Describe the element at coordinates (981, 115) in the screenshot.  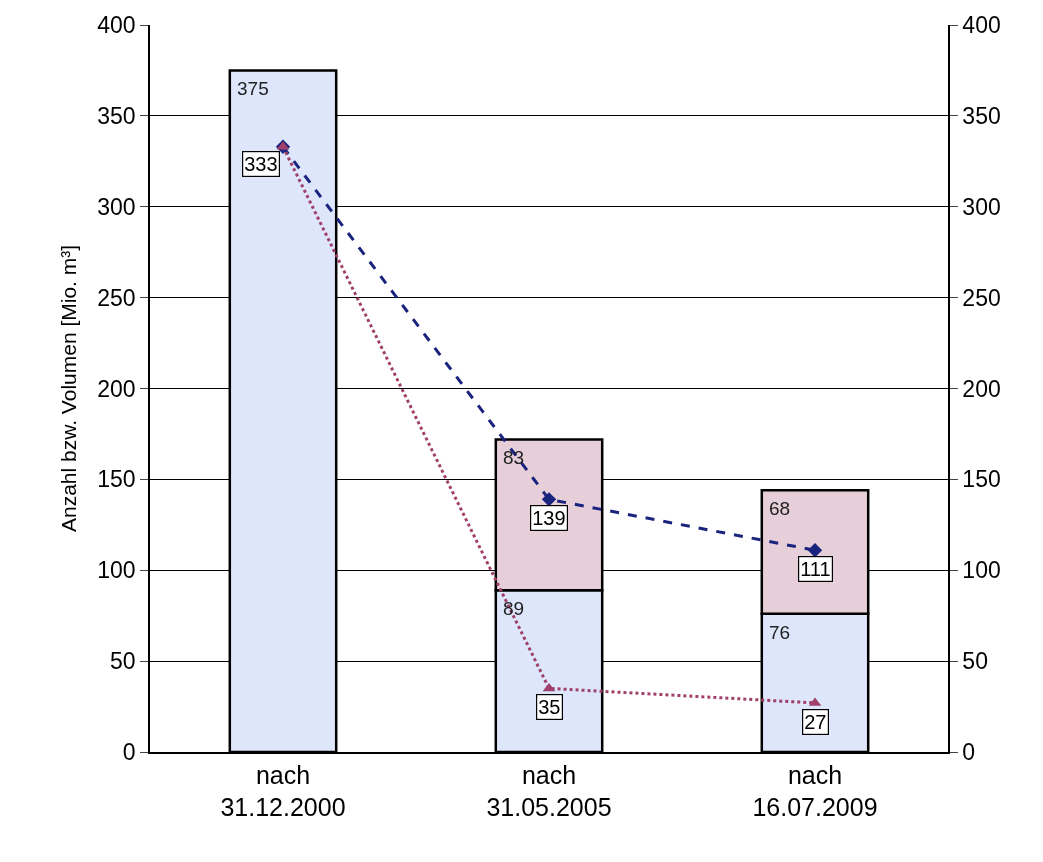
I see `y2-tick-label: 350` at that location.